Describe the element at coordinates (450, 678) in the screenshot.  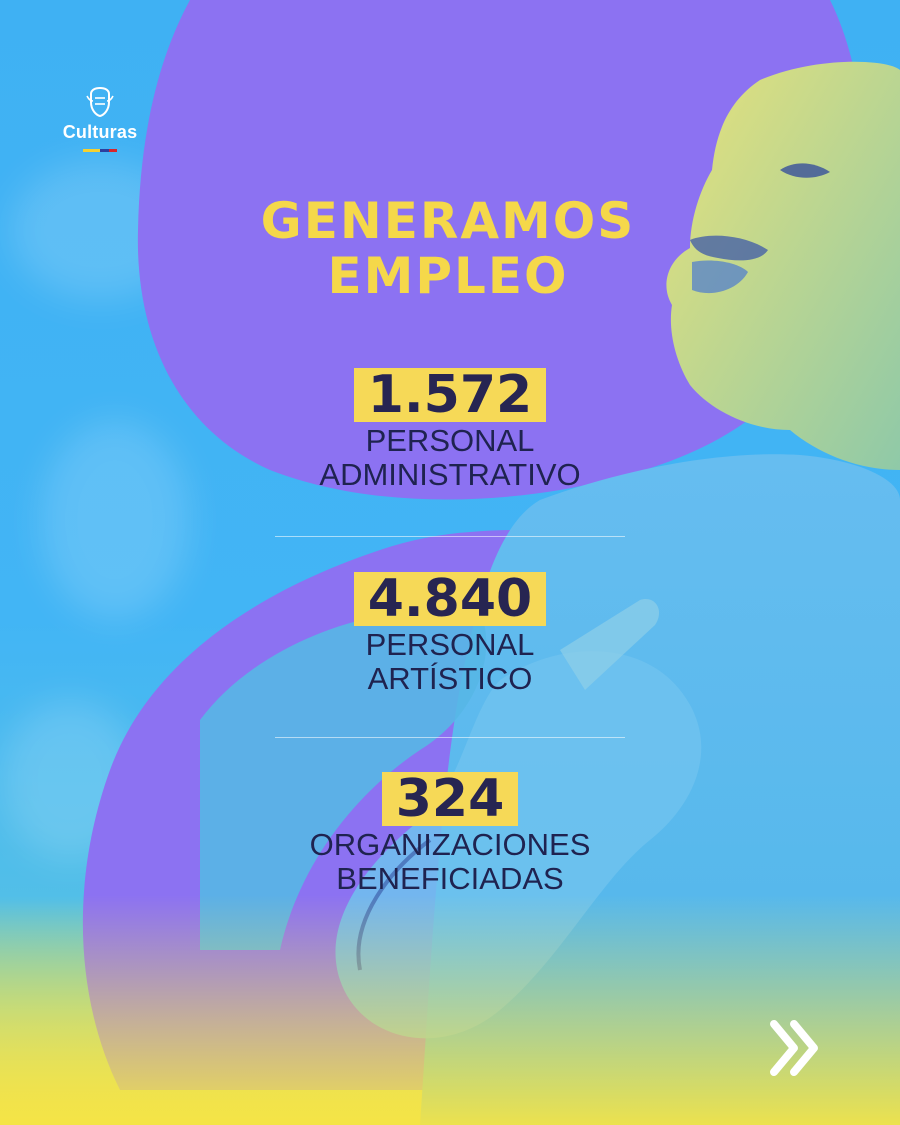
I see `stat-label-line-2: ARTÍSTICO` at that location.